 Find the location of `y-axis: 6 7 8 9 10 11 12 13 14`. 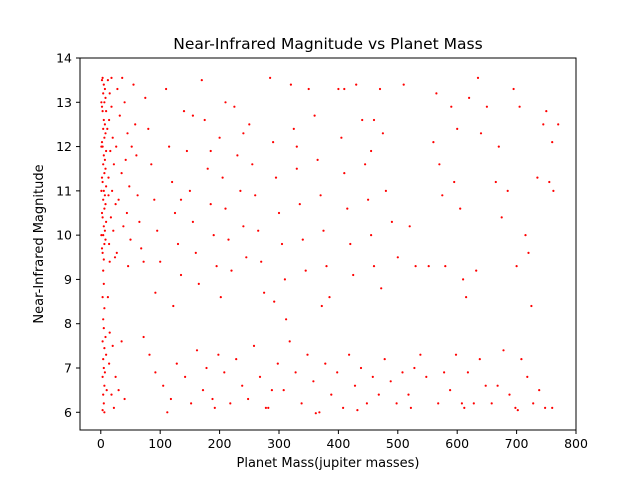

y-axis: 6 7 8 9 10 11 12 13 14 is located at coordinates (68, 235).